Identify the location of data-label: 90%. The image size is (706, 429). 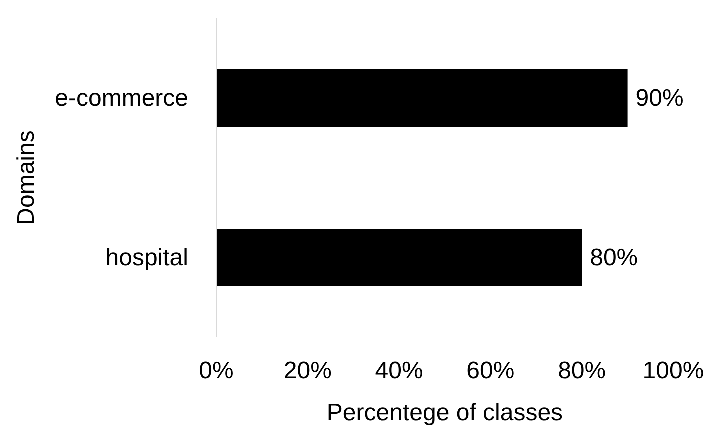
(660, 98).